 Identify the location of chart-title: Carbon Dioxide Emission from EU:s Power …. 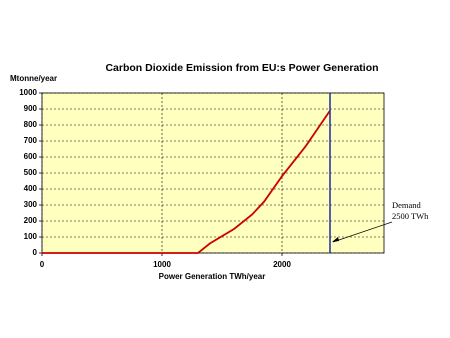
(241, 68).